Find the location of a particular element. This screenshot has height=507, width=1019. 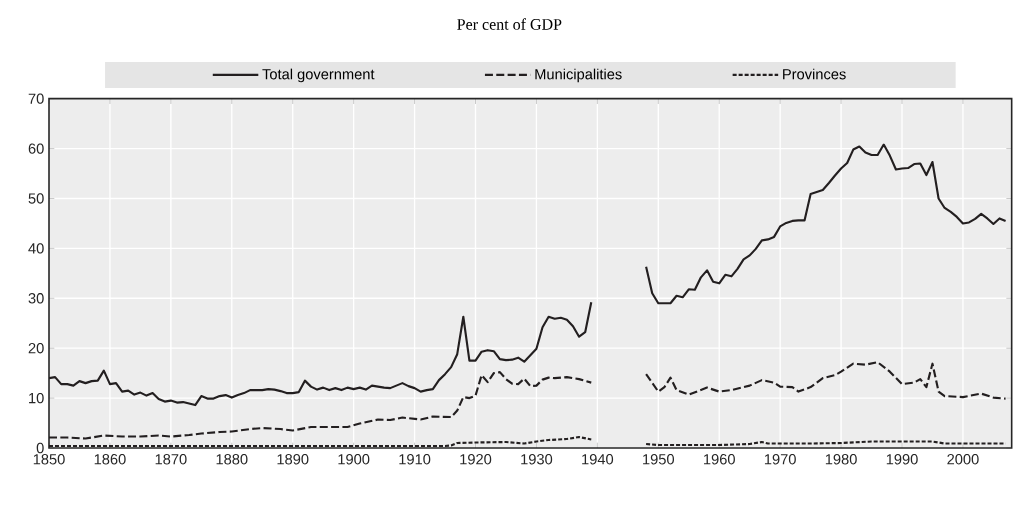

y-tick-label: 30 is located at coordinates (36, 298).